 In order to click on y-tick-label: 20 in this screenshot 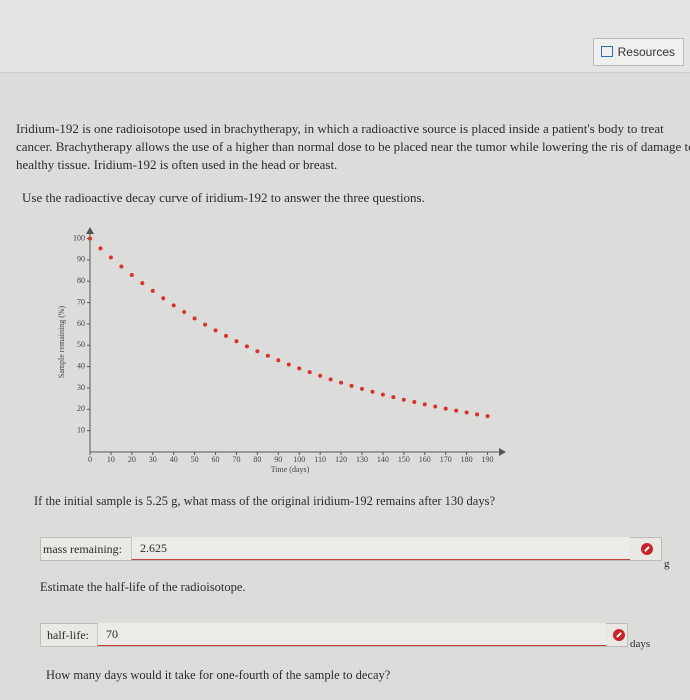, I will do `click(81, 408)`.